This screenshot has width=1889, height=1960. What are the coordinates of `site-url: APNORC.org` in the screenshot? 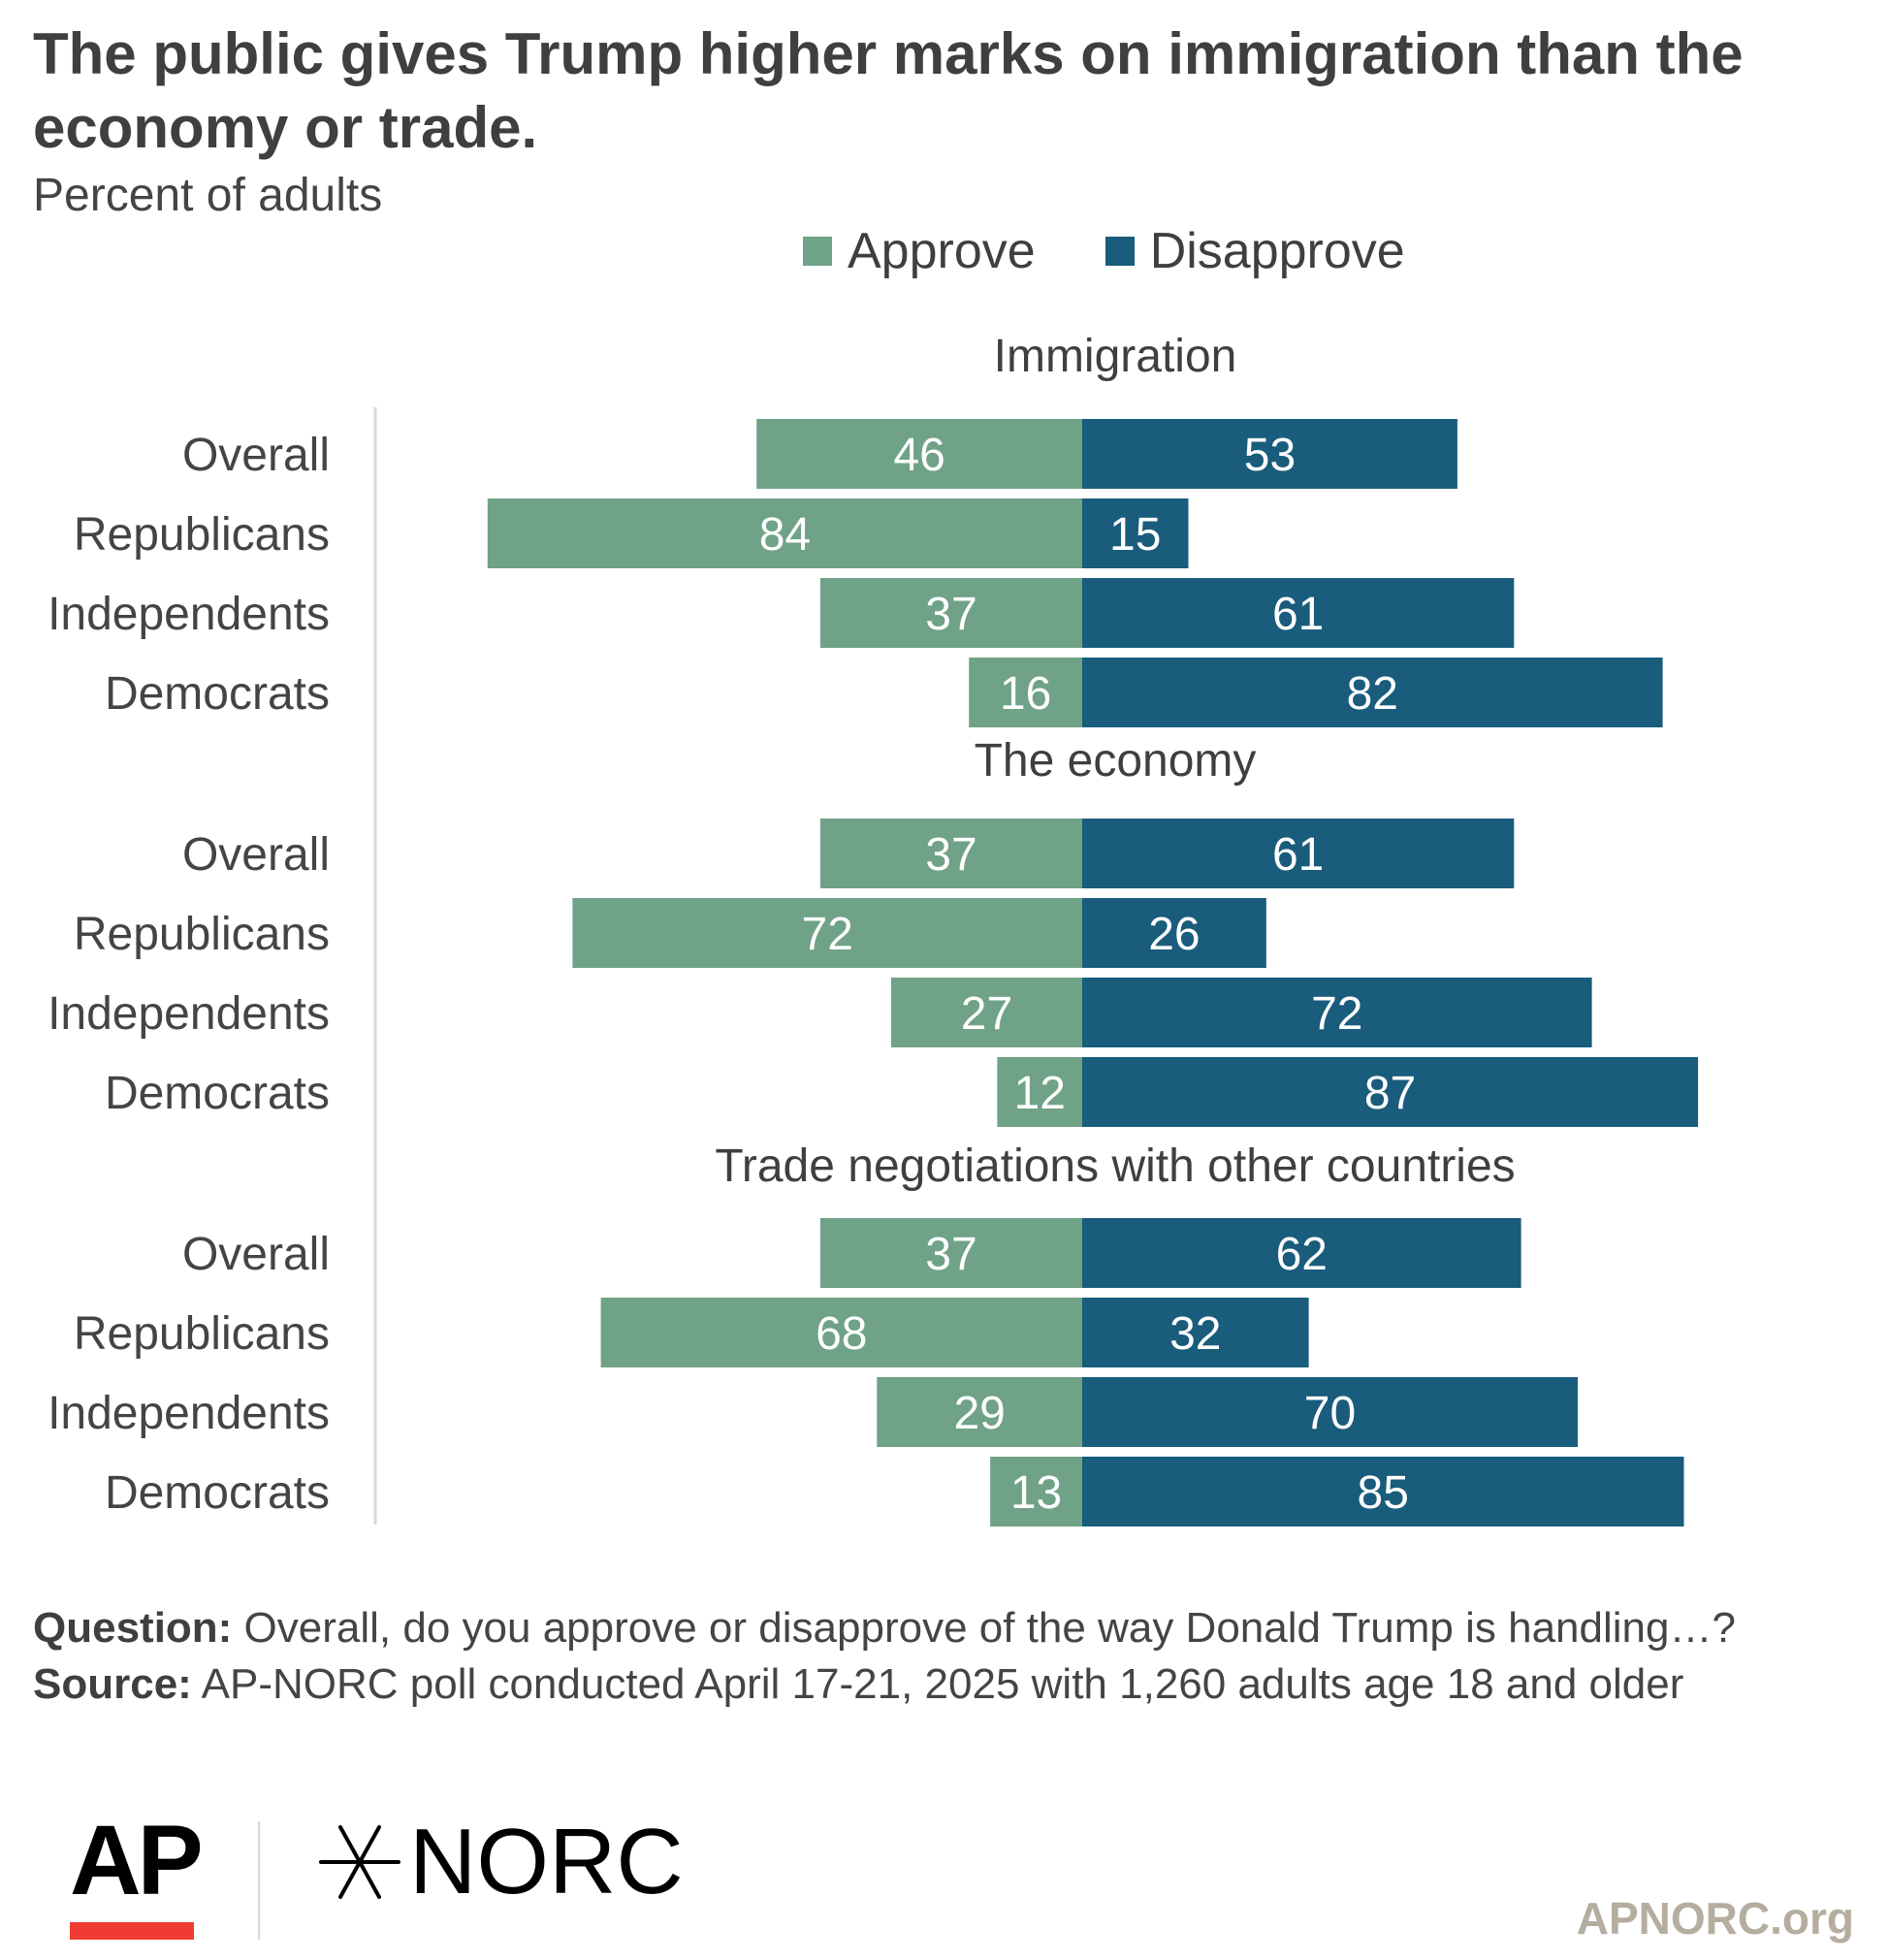 It's located at (1715, 1918).